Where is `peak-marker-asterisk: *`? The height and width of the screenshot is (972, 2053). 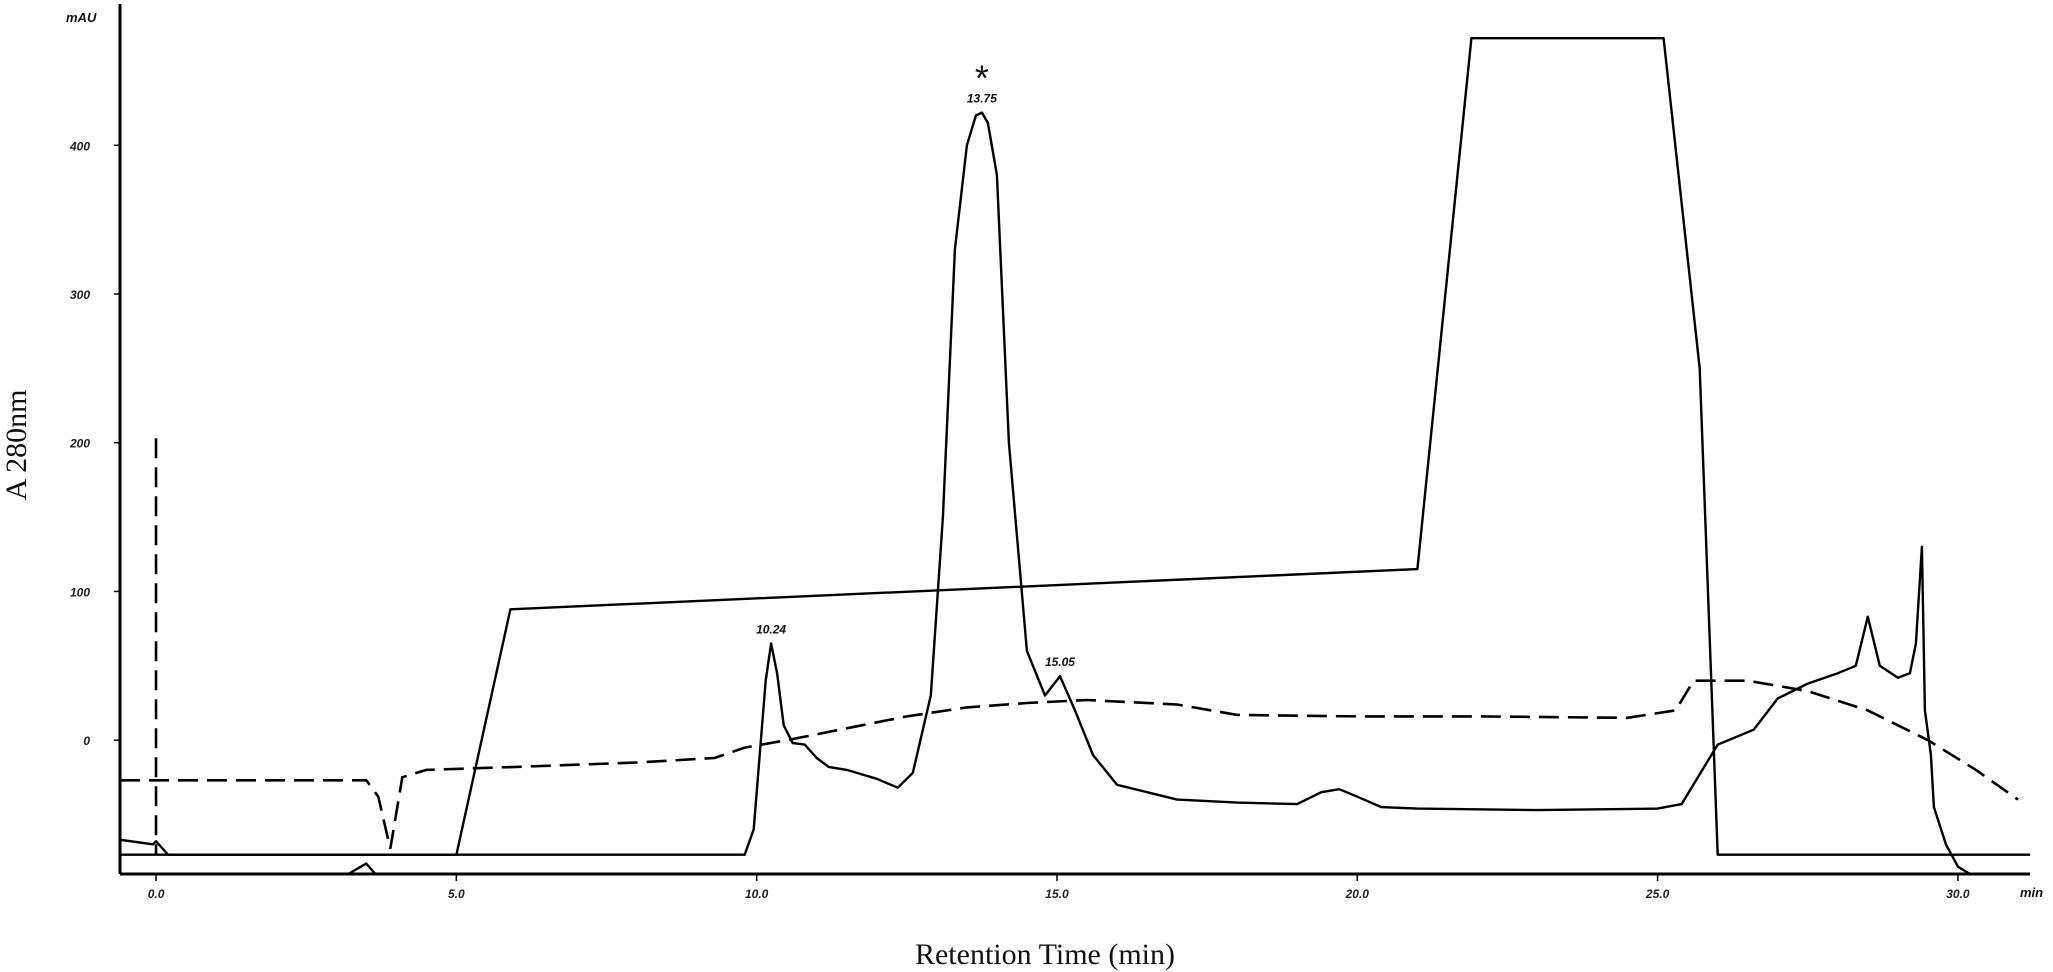 peak-marker-asterisk: * is located at coordinates (982, 78).